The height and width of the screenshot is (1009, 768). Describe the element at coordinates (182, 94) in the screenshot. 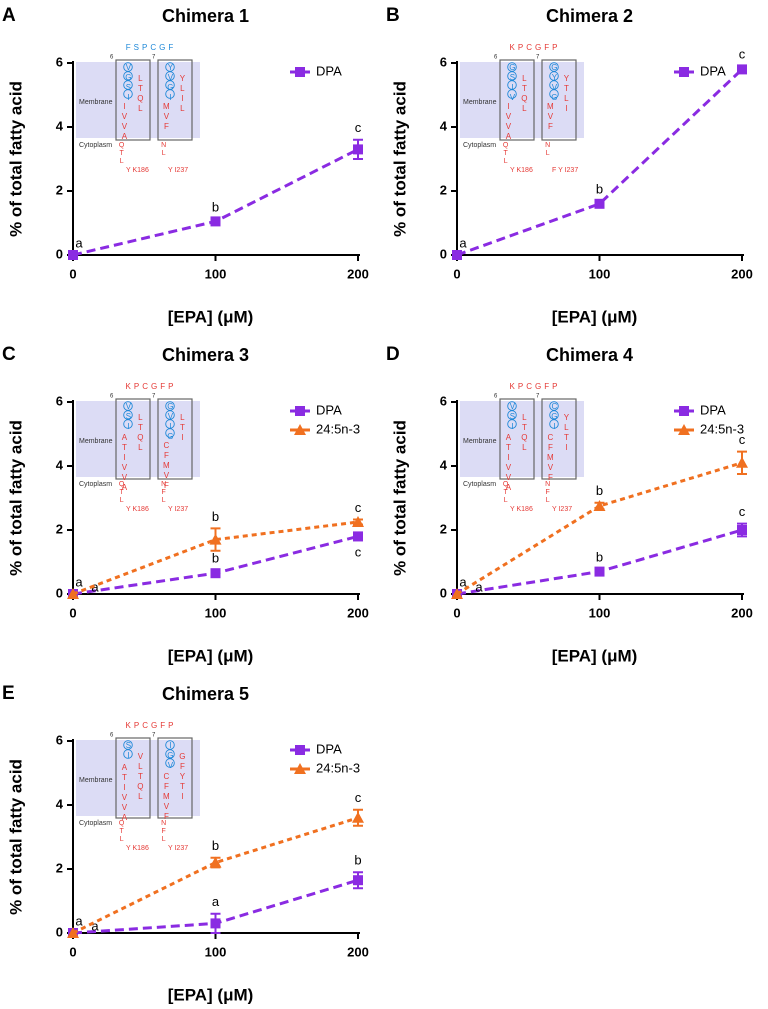

I see `residues: YLIL` at that location.